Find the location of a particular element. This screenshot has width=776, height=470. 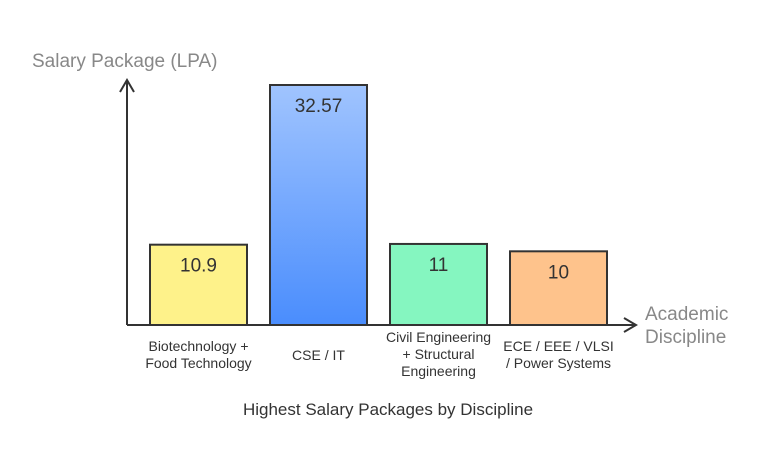

chart-title: Highest Salary Packages by Discipline is located at coordinates (388, 409).